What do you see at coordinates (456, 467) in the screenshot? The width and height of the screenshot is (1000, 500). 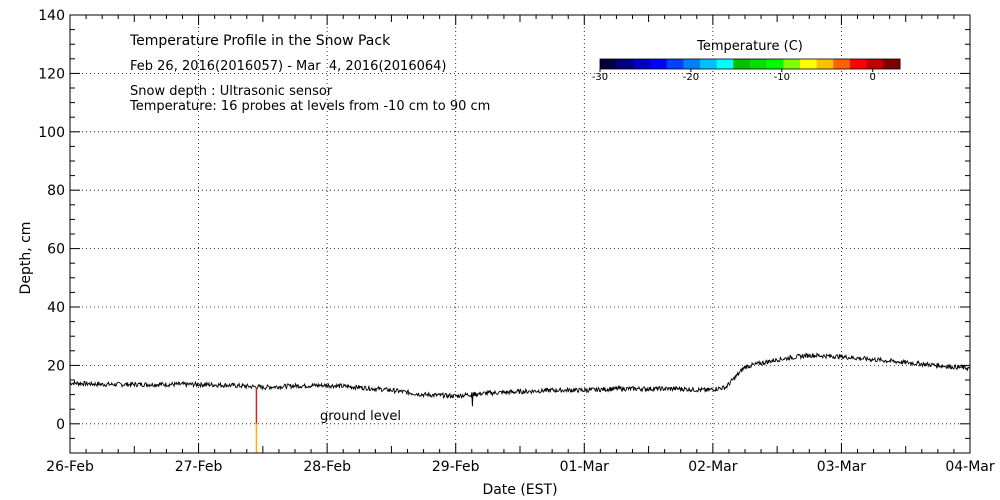 I see `x-tick-label: 29-Feb` at bounding box center [456, 467].